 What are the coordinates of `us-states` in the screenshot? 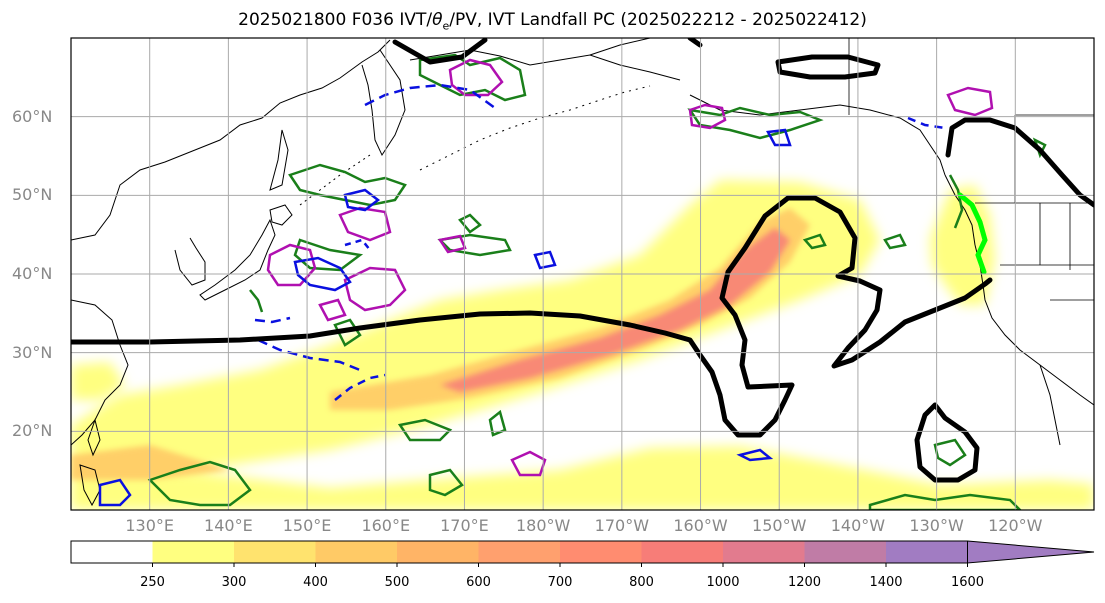 It's located at (1047, 252).